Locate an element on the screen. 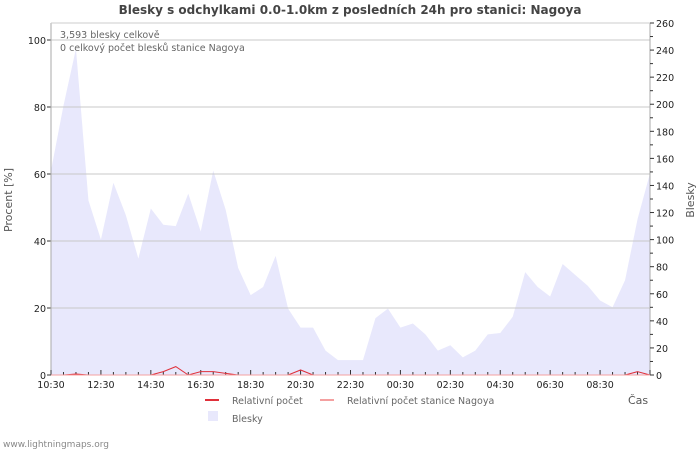 The height and width of the screenshot is (450, 700). y-right-tick-label: 100 is located at coordinates (665, 241).